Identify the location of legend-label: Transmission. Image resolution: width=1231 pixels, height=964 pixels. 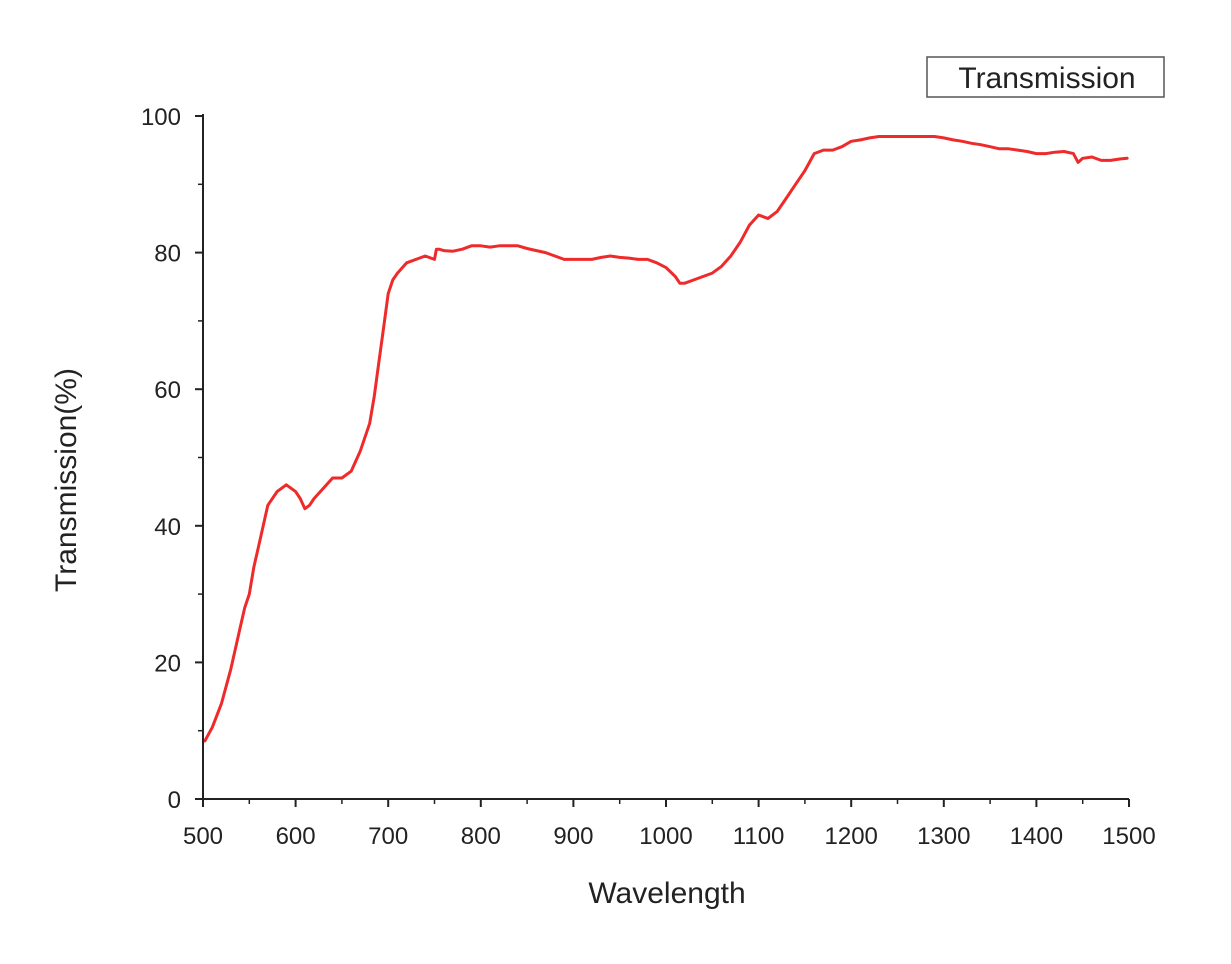
(1046, 78).